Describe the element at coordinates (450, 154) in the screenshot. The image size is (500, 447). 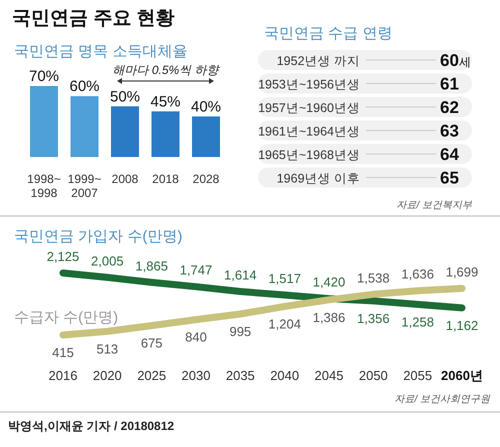
I see `data-label: 64` at that location.